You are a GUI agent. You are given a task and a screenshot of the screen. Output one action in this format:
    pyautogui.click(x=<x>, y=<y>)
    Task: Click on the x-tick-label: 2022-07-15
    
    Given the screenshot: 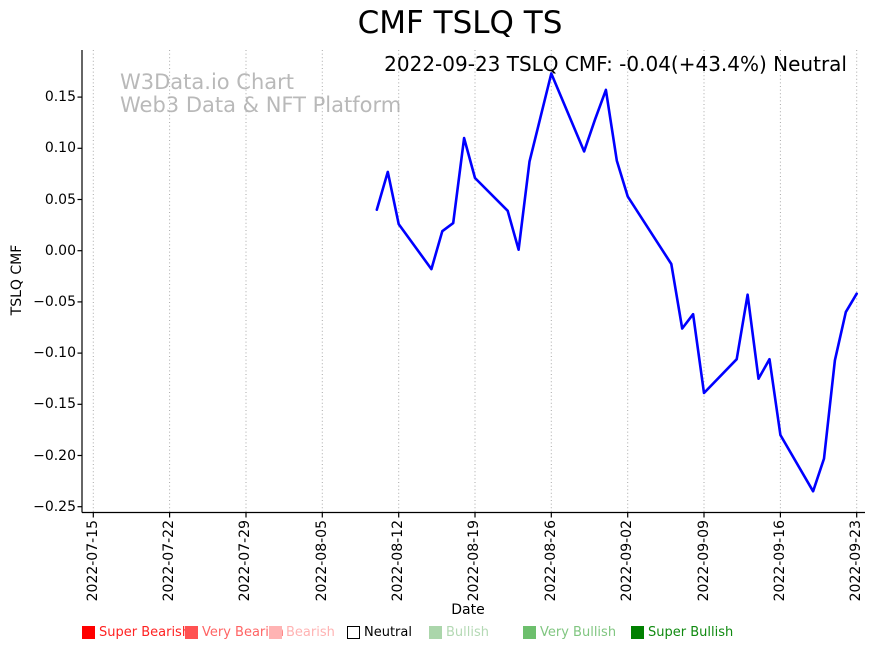 What is the action you would take?
    pyautogui.click(x=92, y=561)
    